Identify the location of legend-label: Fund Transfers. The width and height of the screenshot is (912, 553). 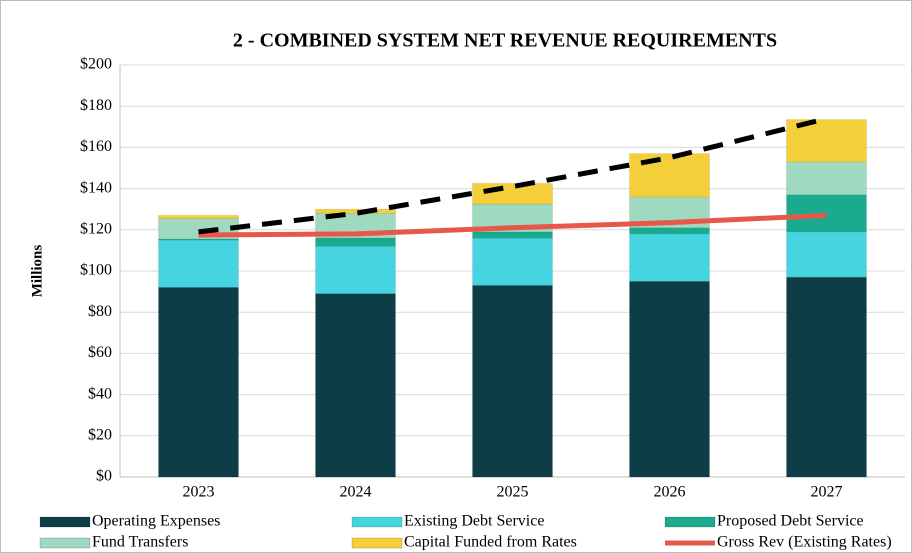
(140, 542).